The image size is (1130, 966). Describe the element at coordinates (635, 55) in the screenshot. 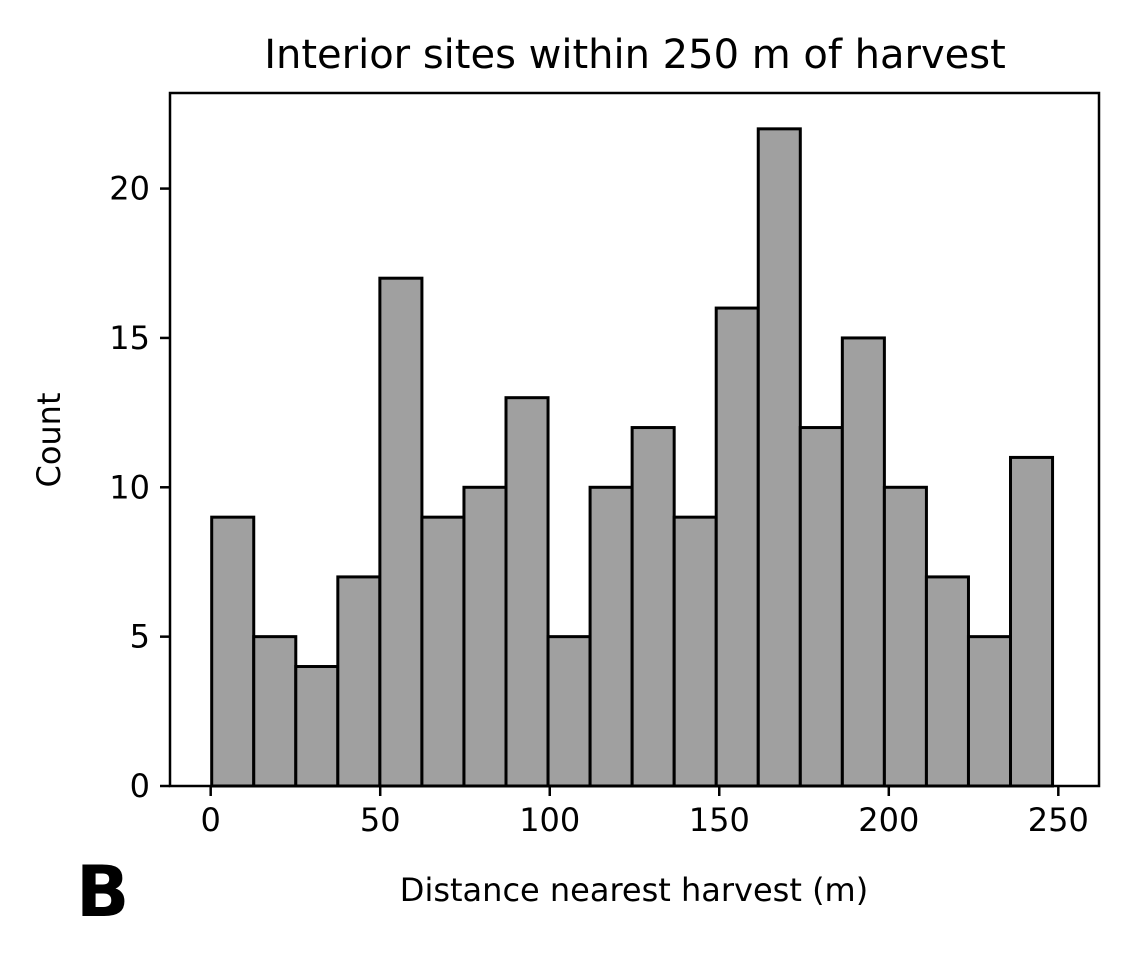

I see `chart-title: Interior sites within 250 m of harvest` at that location.